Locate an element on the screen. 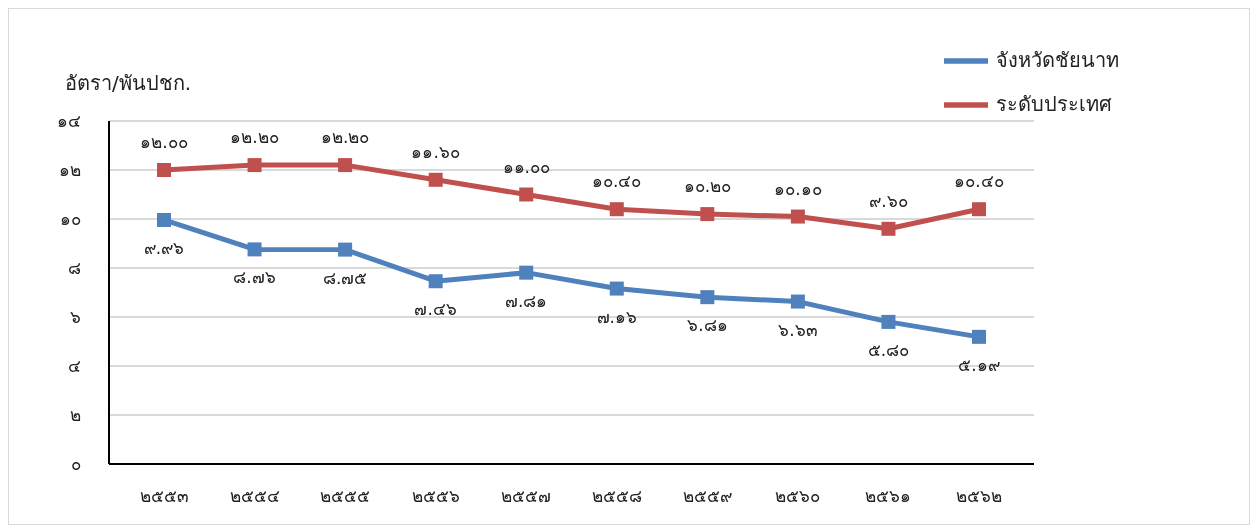 The image size is (1260, 525). y-axis-title: อัตรา/พันปชก. is located at coordinates (128, 83).